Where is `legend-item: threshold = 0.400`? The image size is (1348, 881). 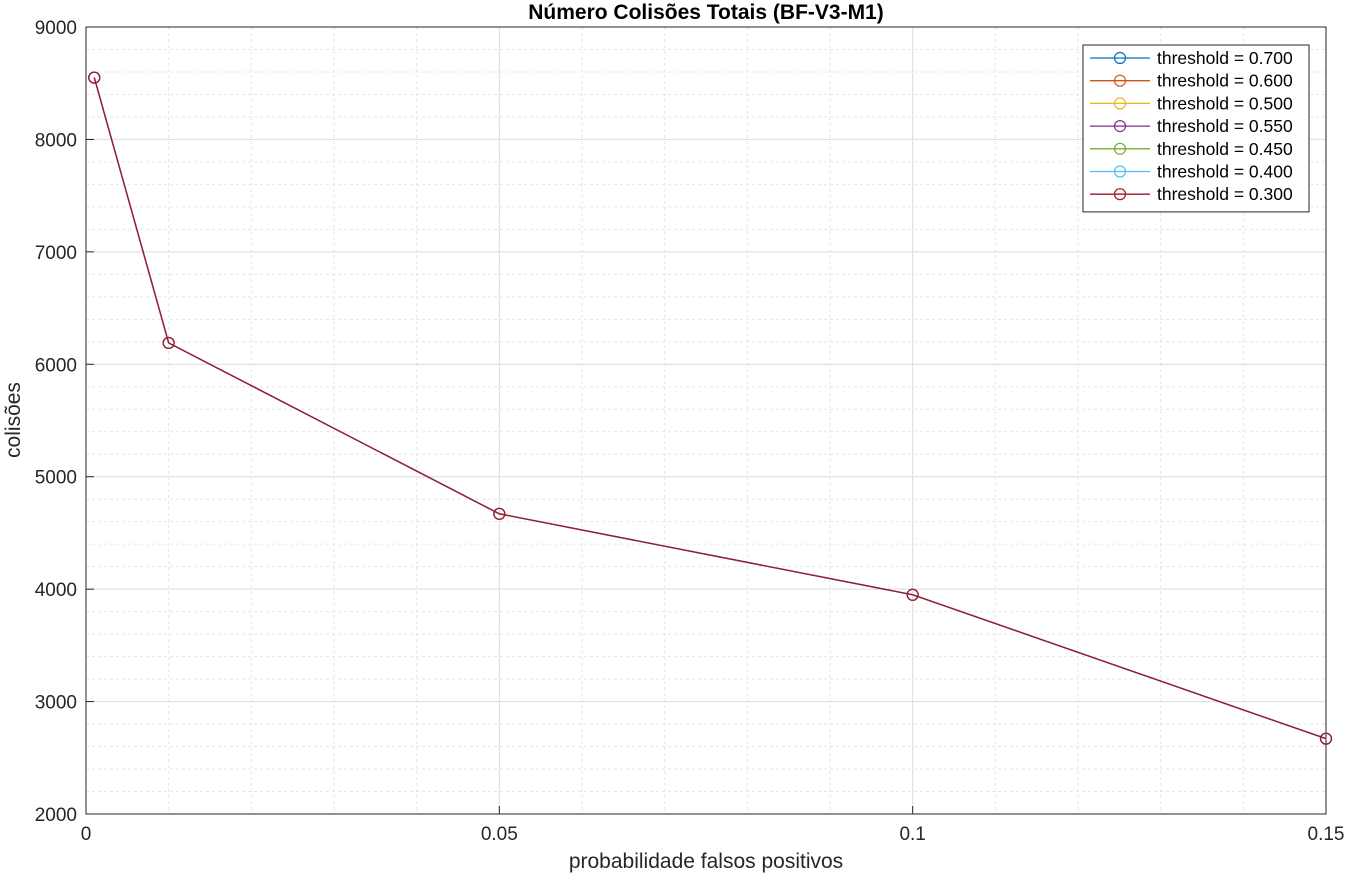
legend-item: threshold = 0.400 is located at coordinates (1191, 172).